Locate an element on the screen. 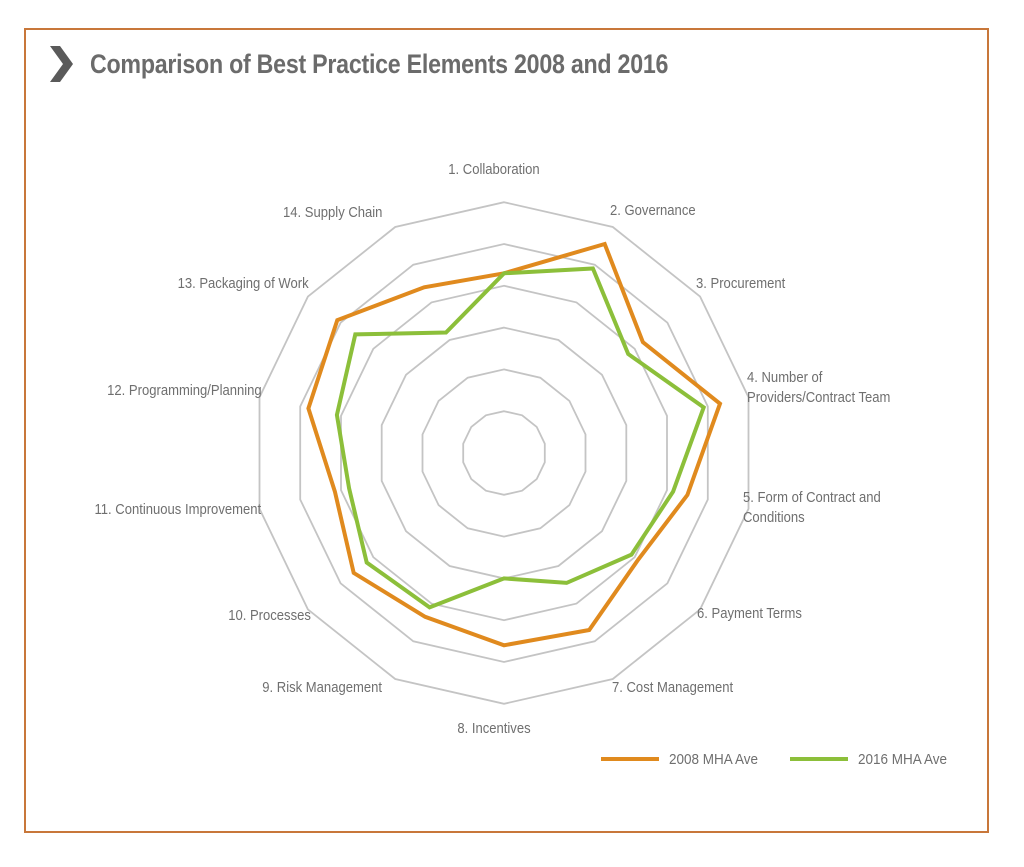 This screenshot has width=1024, height=867. axis-label-3: 3. Procurement is located at coordinates (740, 284).